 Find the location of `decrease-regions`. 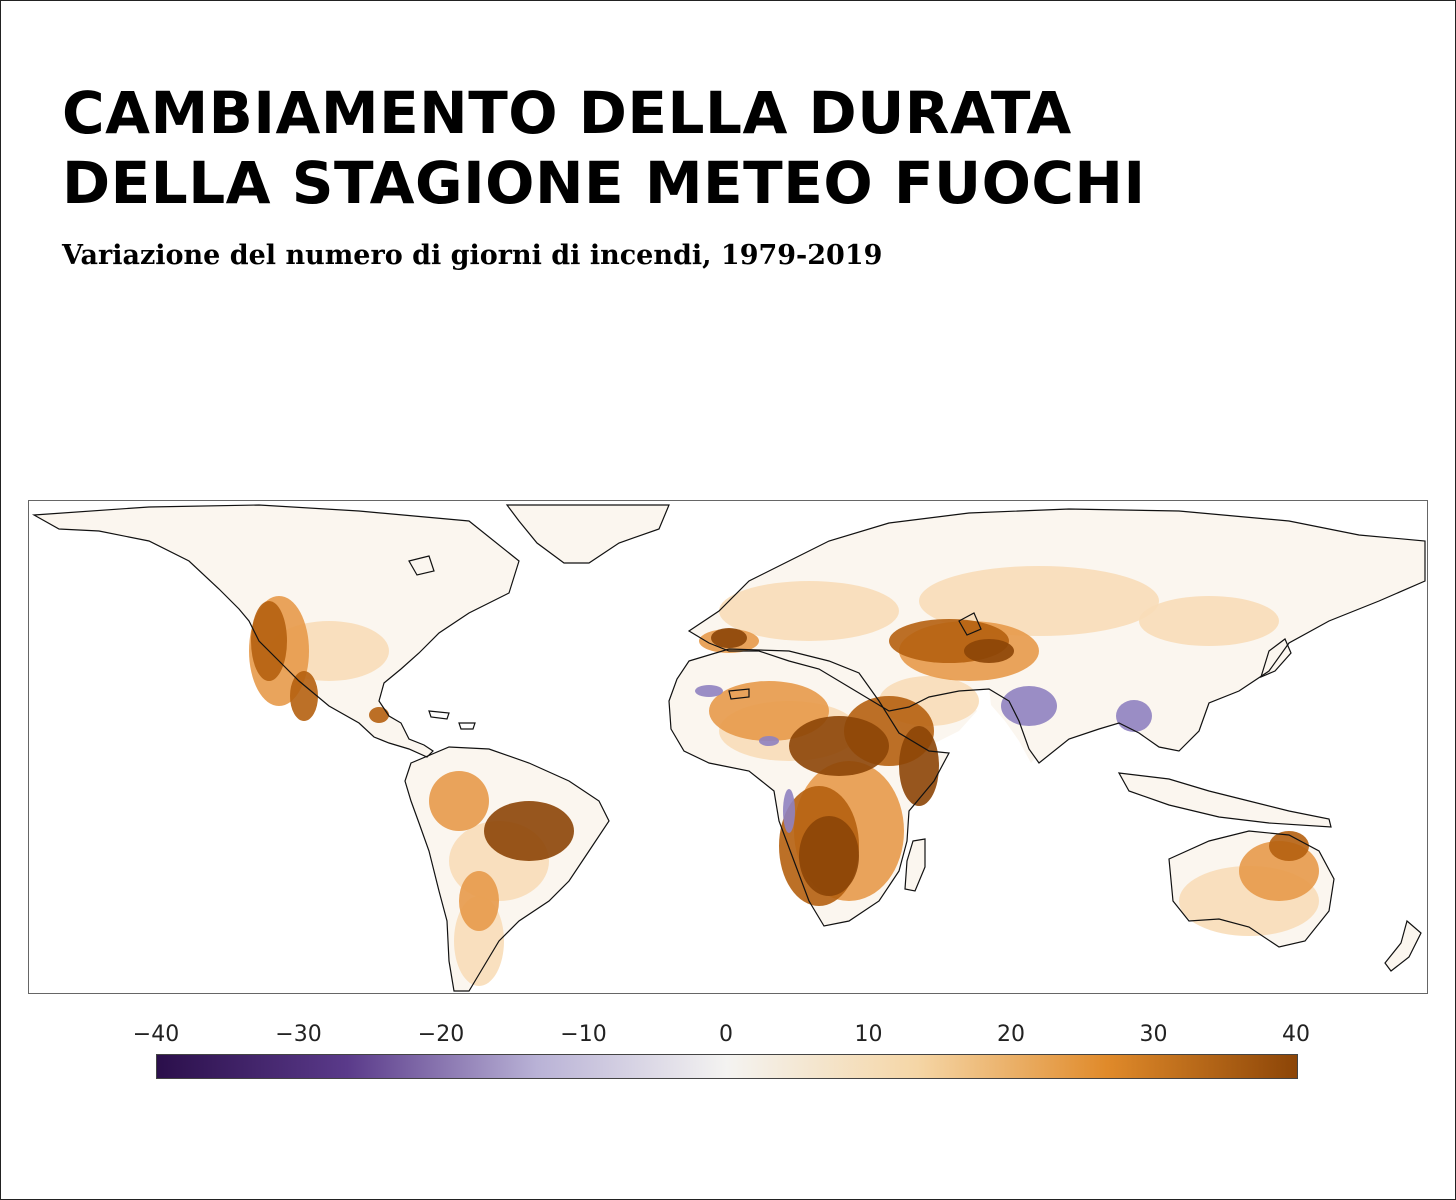

decrease-regions is located at coordinates (923, 759).